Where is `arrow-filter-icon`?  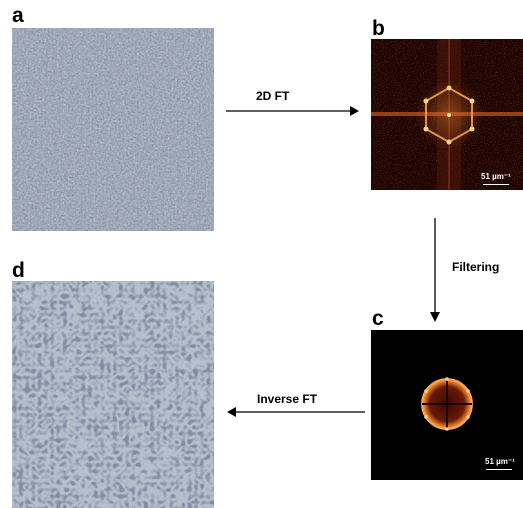 arrow-filter-icon is located at coordinates (435, 270).